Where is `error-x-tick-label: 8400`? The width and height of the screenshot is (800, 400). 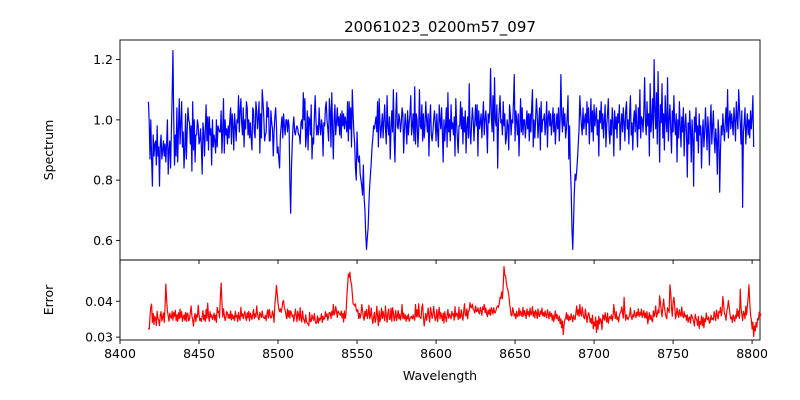 error-x-tick-label: 8400 is located at coordinates (120, 353).